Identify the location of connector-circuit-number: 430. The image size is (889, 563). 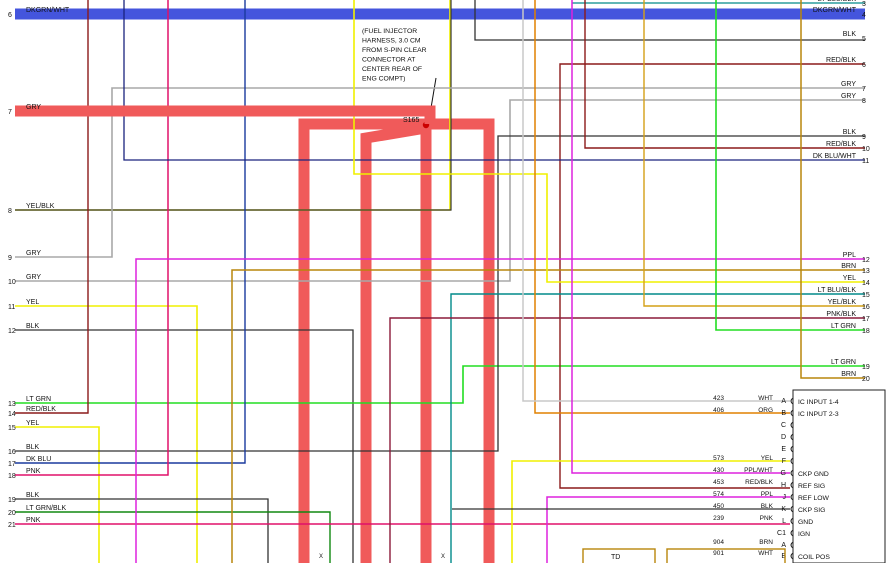
(718, 470).